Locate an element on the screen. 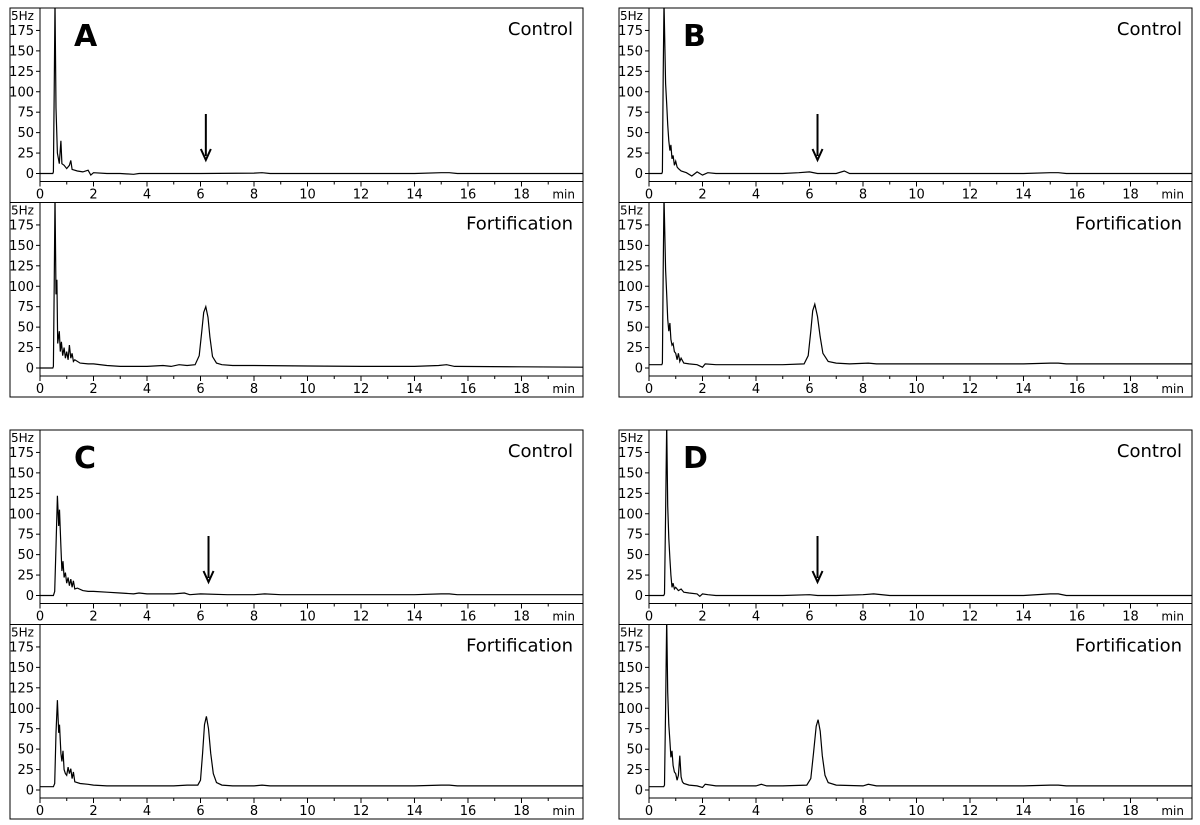  x-tick-label: 18 is located at coordinates (1130, 617).